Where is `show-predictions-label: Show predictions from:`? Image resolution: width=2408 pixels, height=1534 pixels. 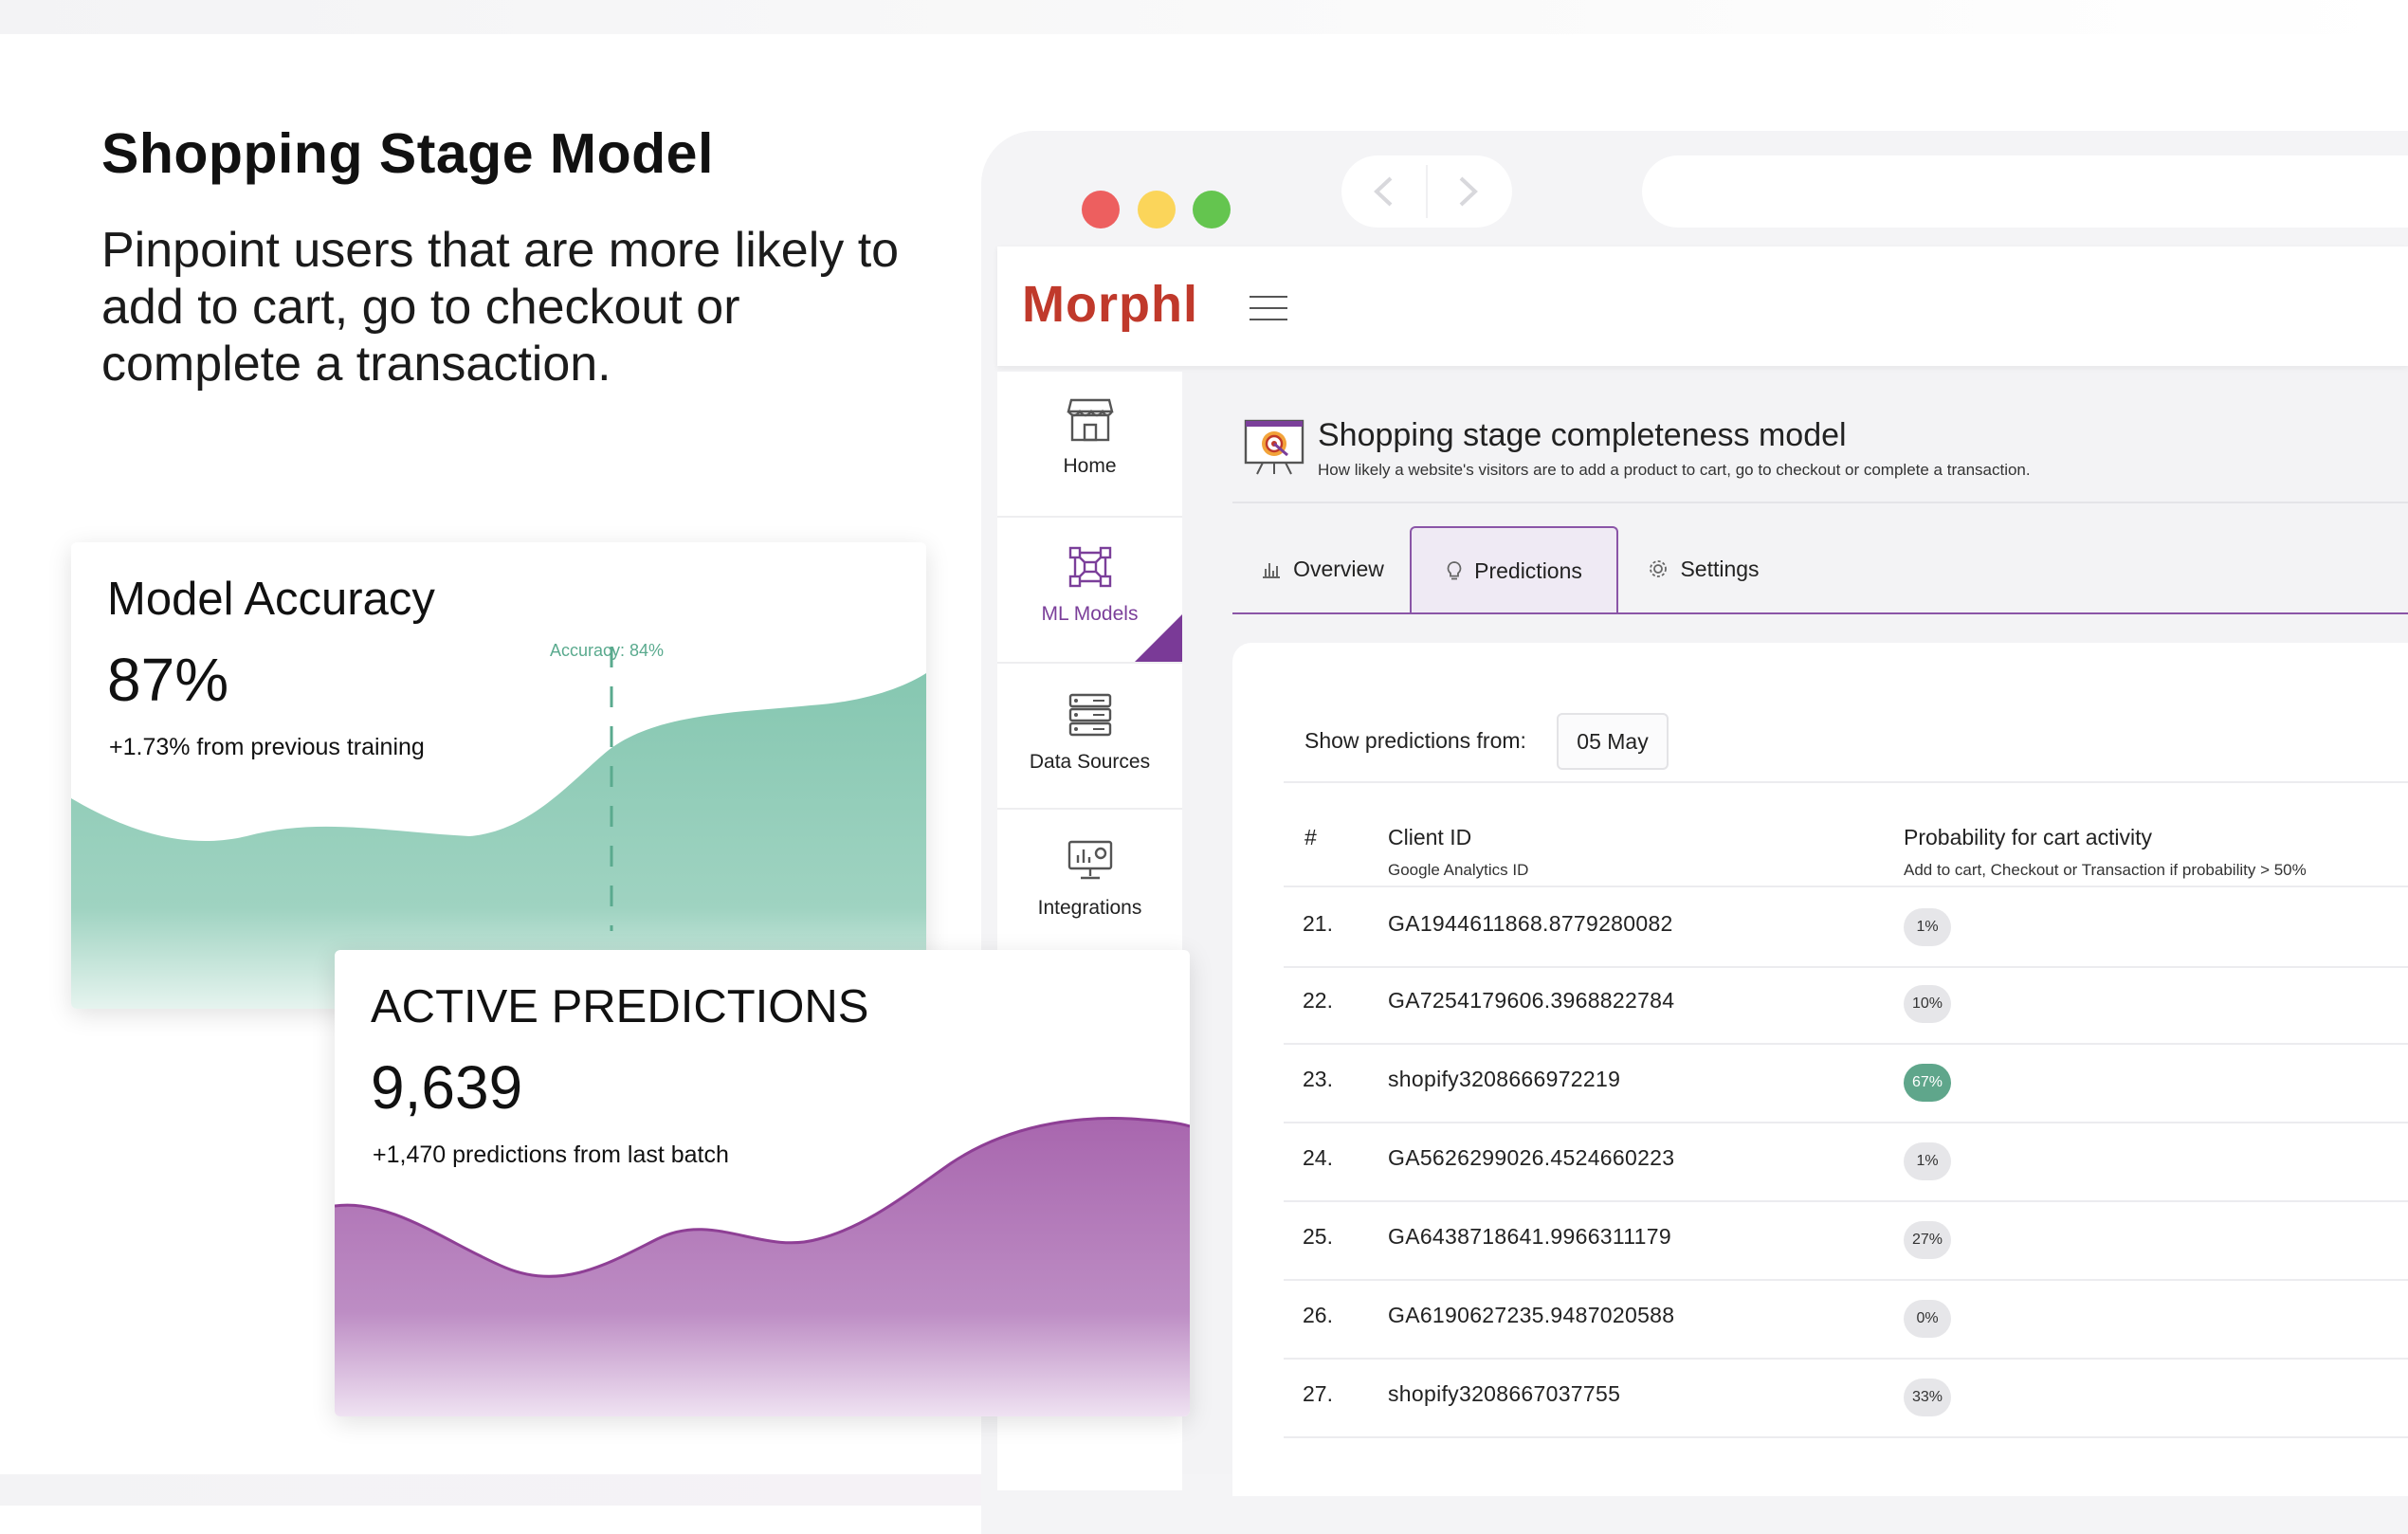
show-predictions-label: Show predictions from: is located at coordinates (1415, 740).